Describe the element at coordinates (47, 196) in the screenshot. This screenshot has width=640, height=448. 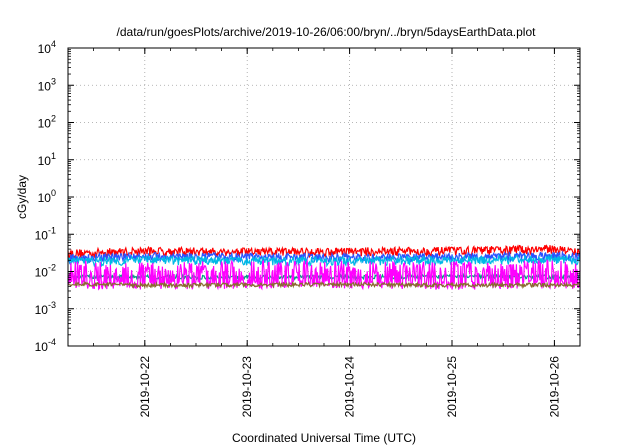
I see `y-tick-label: 10⁰` at that location.